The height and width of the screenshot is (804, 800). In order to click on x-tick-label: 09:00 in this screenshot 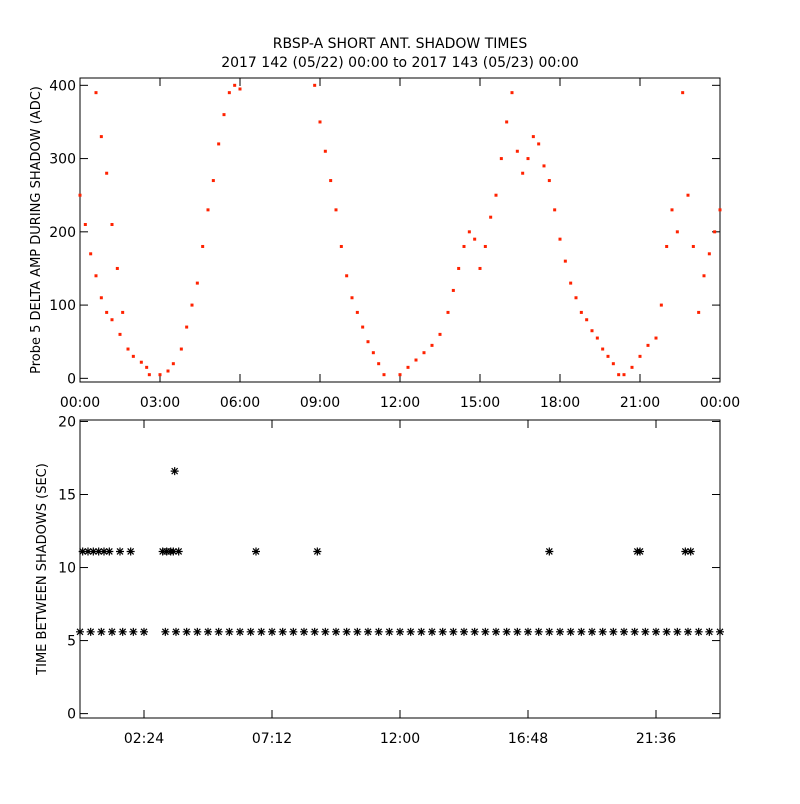, I will do `click(320, 403)`.